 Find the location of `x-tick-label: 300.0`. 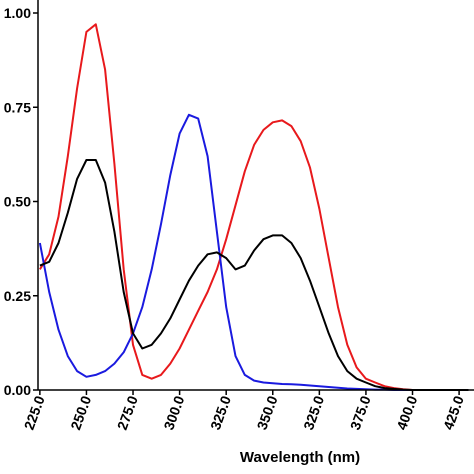

x-tick-label: 300.0 is located at coordinates (173, 412).